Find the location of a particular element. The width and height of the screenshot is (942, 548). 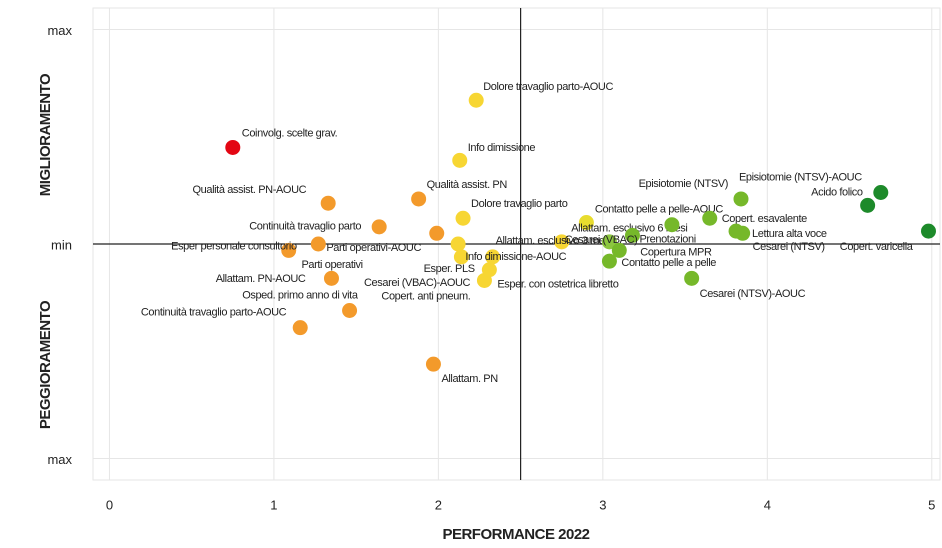

point-label: Copertura MPR is located at coordinates (676, 252).